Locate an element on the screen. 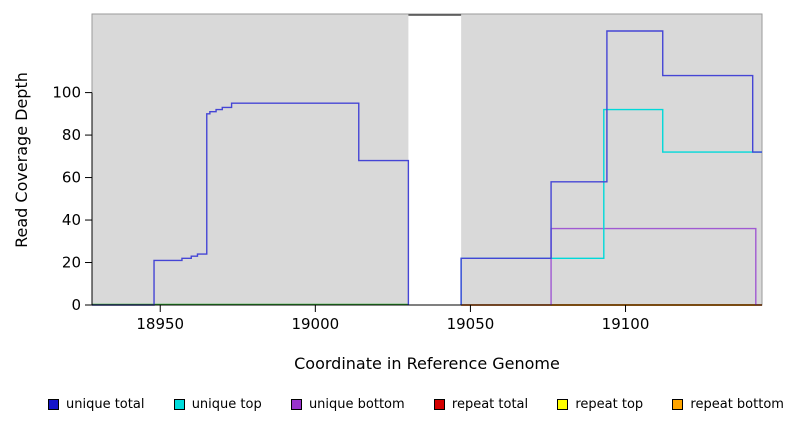 This screenshot has width=792, height=432. y-tick-label: 100 is located at coordinates (66, 93).